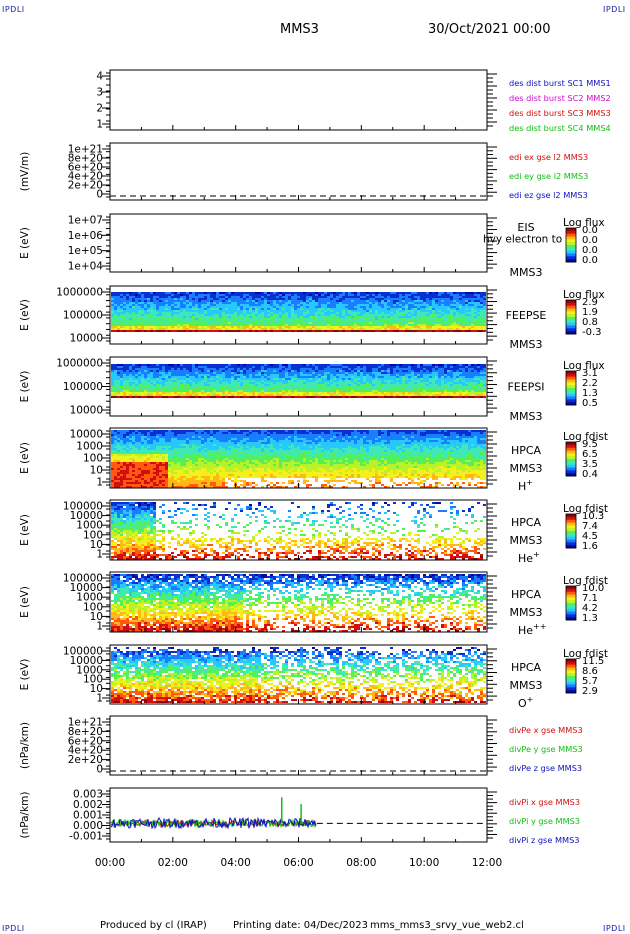 This screenshot has height=934, width=630. What do you see at coordinates (525, 387) in the screenshot?
I see `instrument-label: FEEPSI` at bounding box center [525, 387].